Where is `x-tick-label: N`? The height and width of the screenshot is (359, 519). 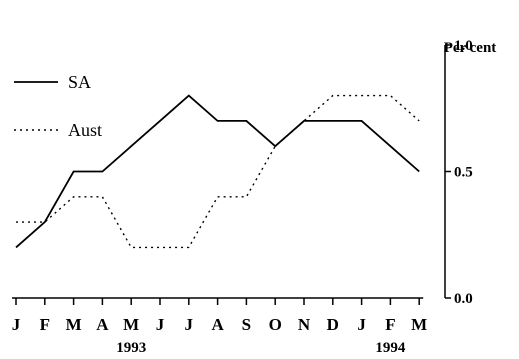
x-tick-label: N is located at coordinates (304, 324).